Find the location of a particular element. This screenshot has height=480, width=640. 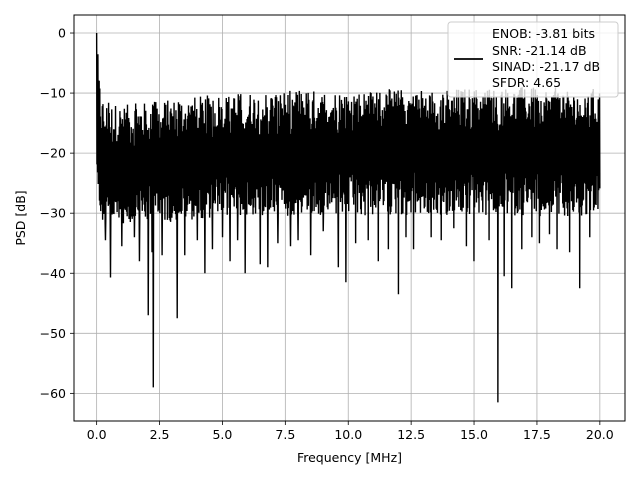

legend-enob: ENOB: -3.81 bits is located at coordinates (543, 33).